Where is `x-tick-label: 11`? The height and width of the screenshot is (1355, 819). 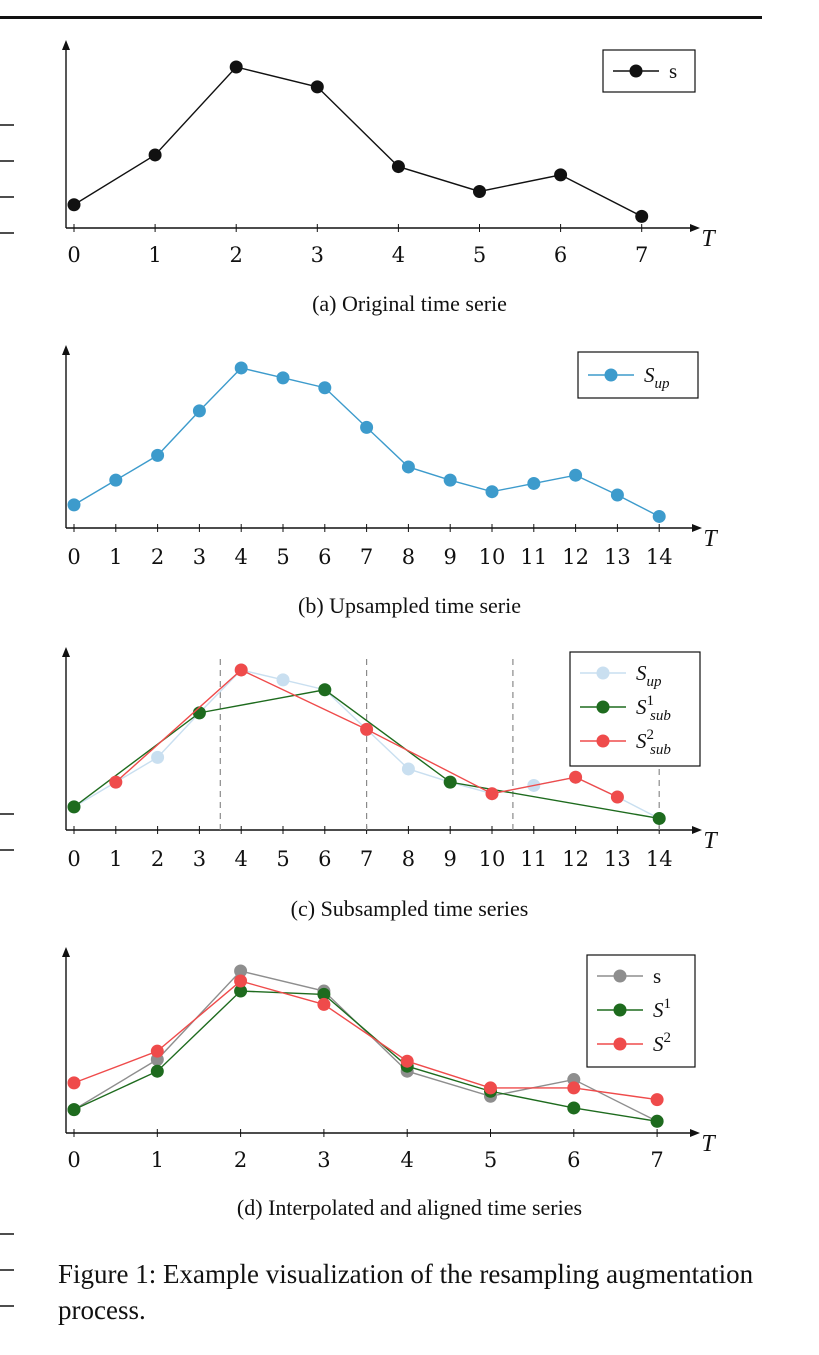 x-tick-label: 11 is located at coordinates (533, 859).